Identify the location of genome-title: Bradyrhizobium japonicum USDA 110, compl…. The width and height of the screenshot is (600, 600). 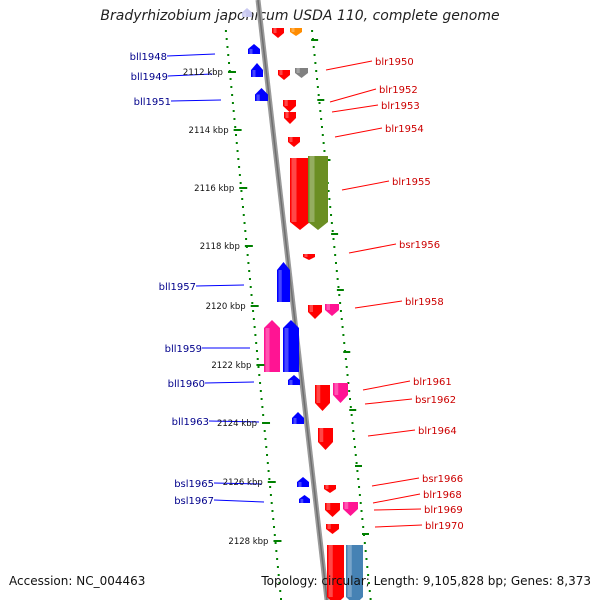
(300, 16).